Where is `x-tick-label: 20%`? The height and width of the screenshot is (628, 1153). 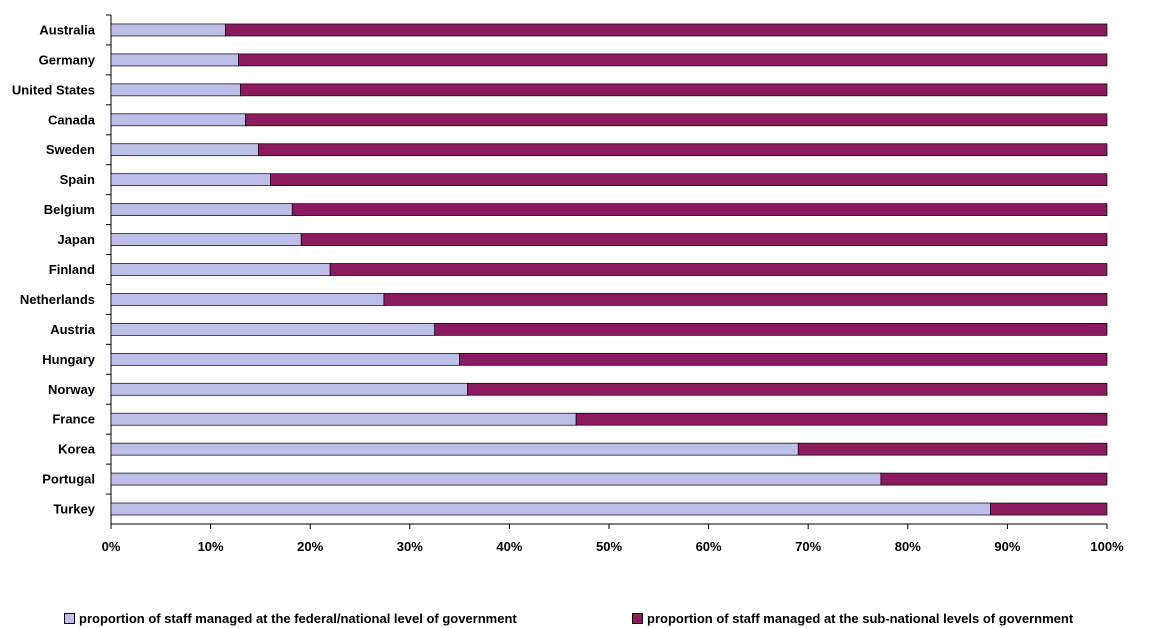 x-tick-label: 20% is located at coordinates (310, 546).